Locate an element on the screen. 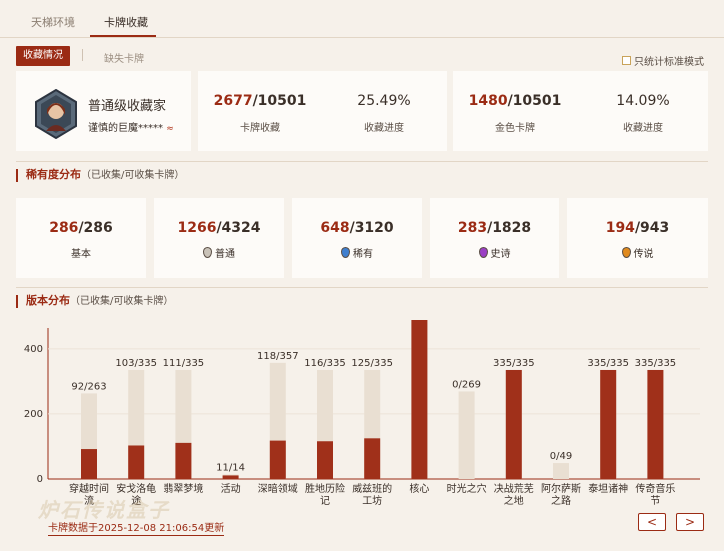 Image resolution: width=724 pixels, height=551 pixels. rarity-count: 1266/4324 is located at coordinates (219, 228).